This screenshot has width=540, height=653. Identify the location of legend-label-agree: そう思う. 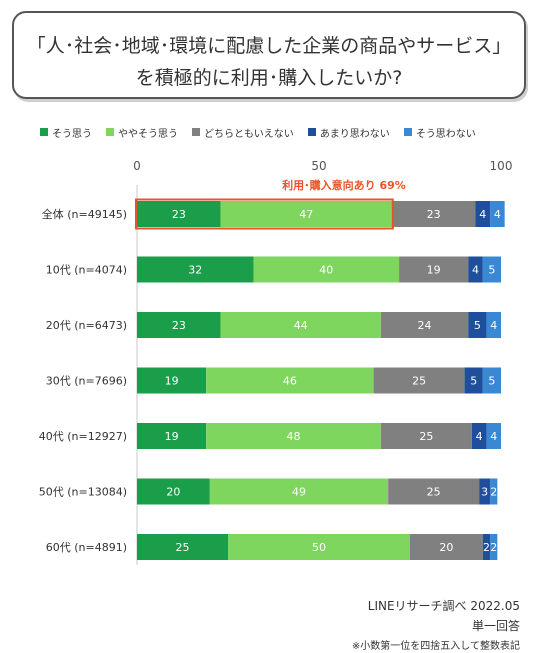
(72, 134).